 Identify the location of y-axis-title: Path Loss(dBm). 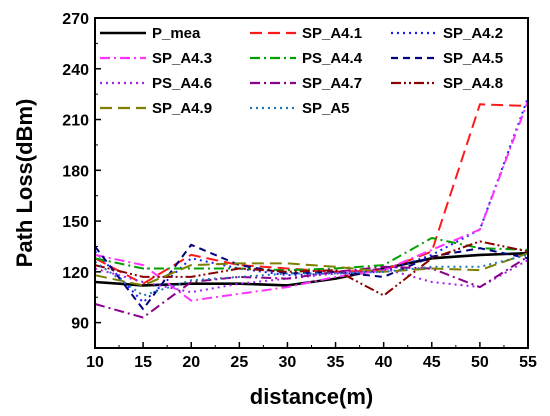
(24, 183).